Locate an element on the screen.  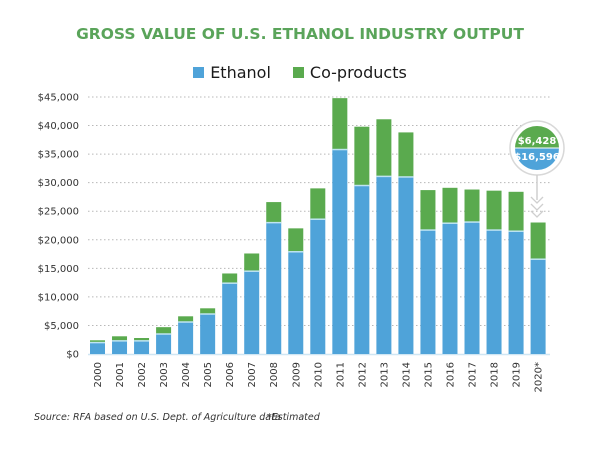
y-tick-label: $40,000 is located at coordinates (58, 126).